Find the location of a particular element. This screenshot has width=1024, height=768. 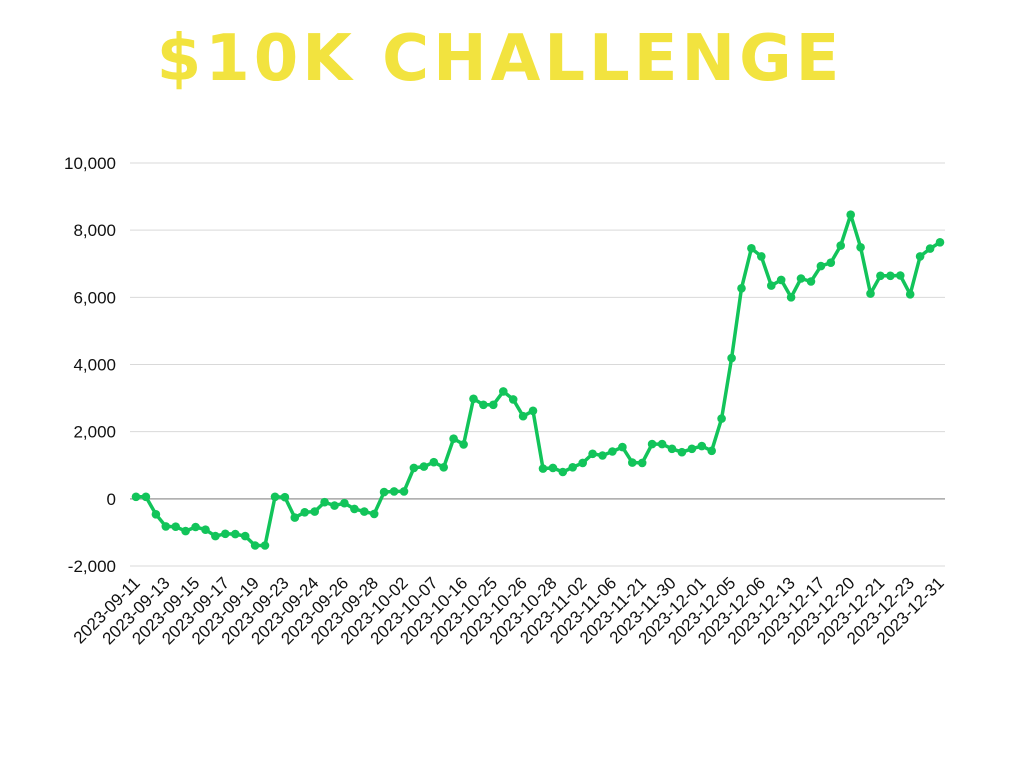

y-axis-ticks: -2,000 0 2,000 4,000 6,000 8,000 10,000 is located at coordinates (90, 365).